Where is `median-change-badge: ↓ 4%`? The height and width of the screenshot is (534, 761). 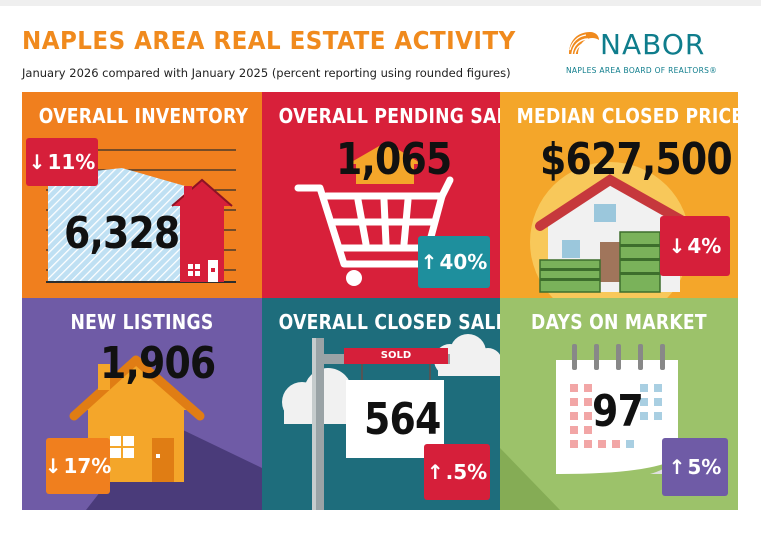
median-change-badge: ↓ 4% is located at coordinates (695, 246).